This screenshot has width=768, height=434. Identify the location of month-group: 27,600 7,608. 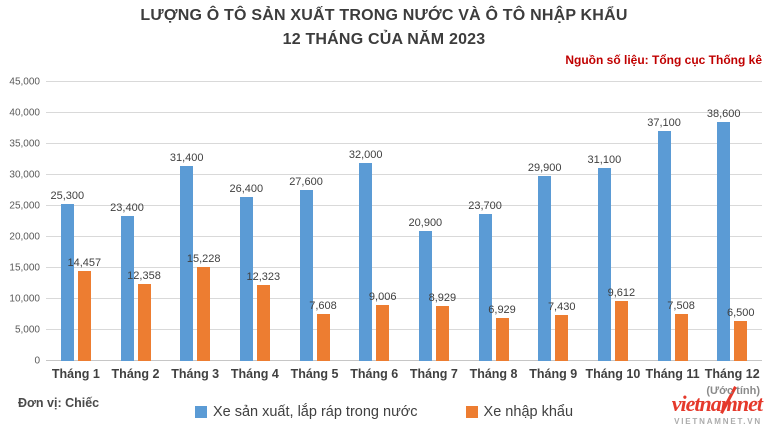
(315, 221).